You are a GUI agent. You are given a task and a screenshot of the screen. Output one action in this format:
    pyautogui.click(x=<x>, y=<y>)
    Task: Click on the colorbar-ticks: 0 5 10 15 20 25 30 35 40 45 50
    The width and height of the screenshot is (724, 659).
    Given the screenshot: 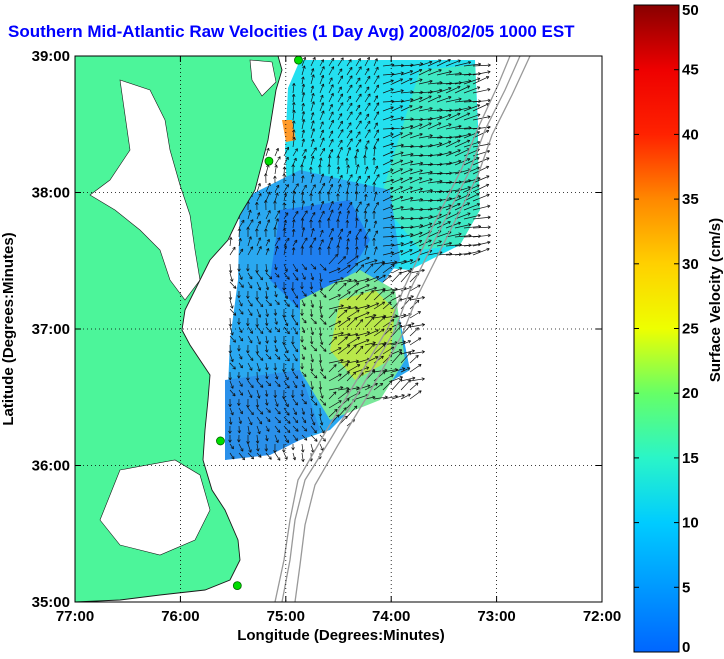 What is the action you would take?
    pyautogui.click(x=666, y=329)
    